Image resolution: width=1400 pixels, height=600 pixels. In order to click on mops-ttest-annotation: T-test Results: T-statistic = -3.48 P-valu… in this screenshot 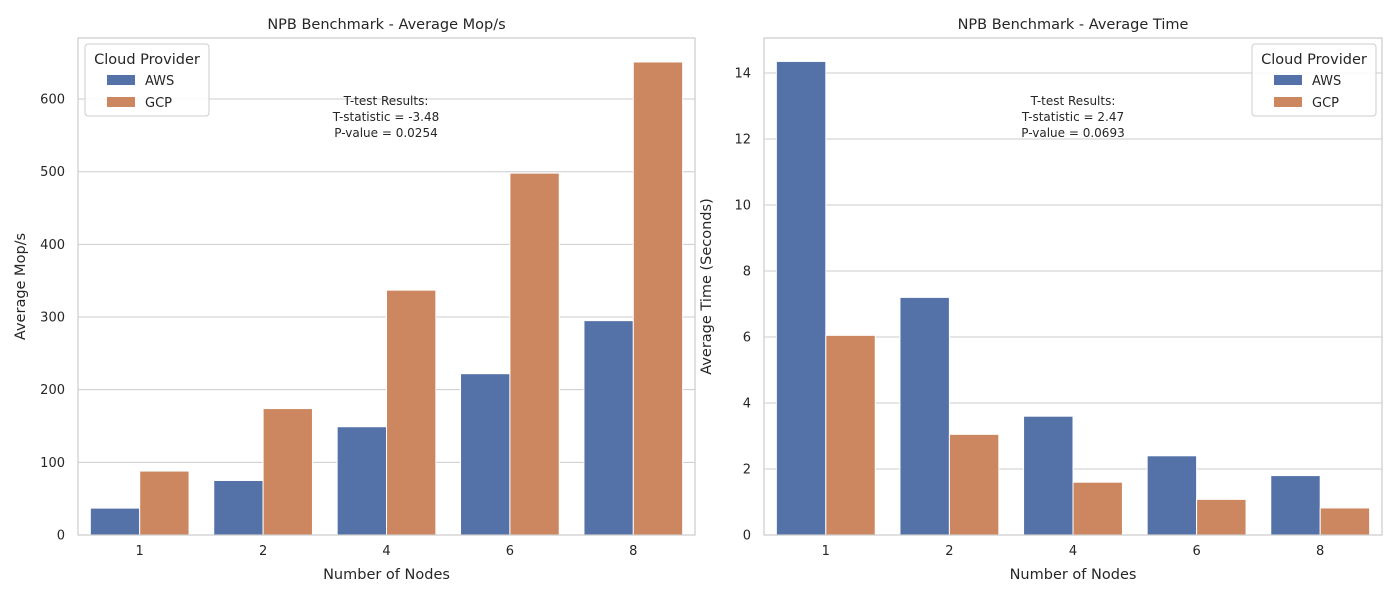, I will do `click(386, 117)`.